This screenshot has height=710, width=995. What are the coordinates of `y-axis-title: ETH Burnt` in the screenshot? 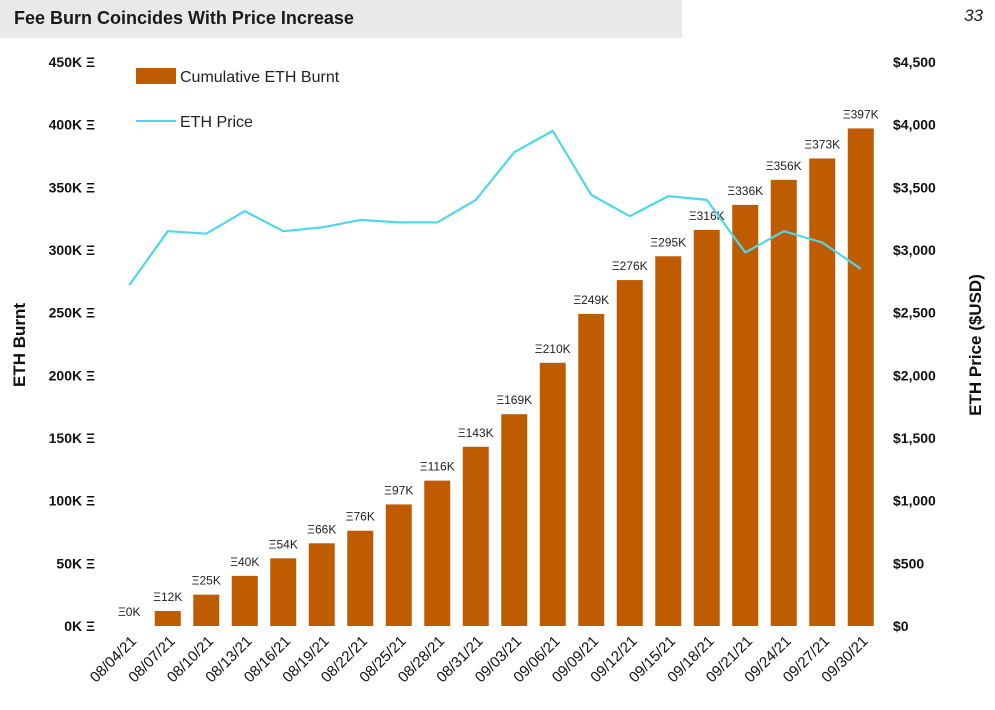 It's located at (19, 345).